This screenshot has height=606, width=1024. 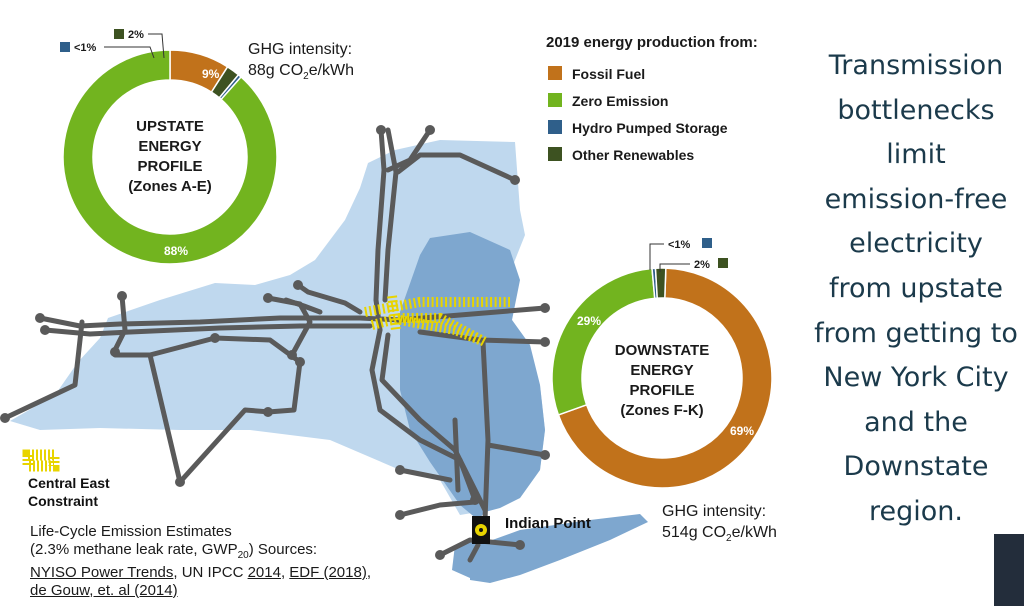 I want to click on caption-line: from getting to, so click(x=916, y=333).